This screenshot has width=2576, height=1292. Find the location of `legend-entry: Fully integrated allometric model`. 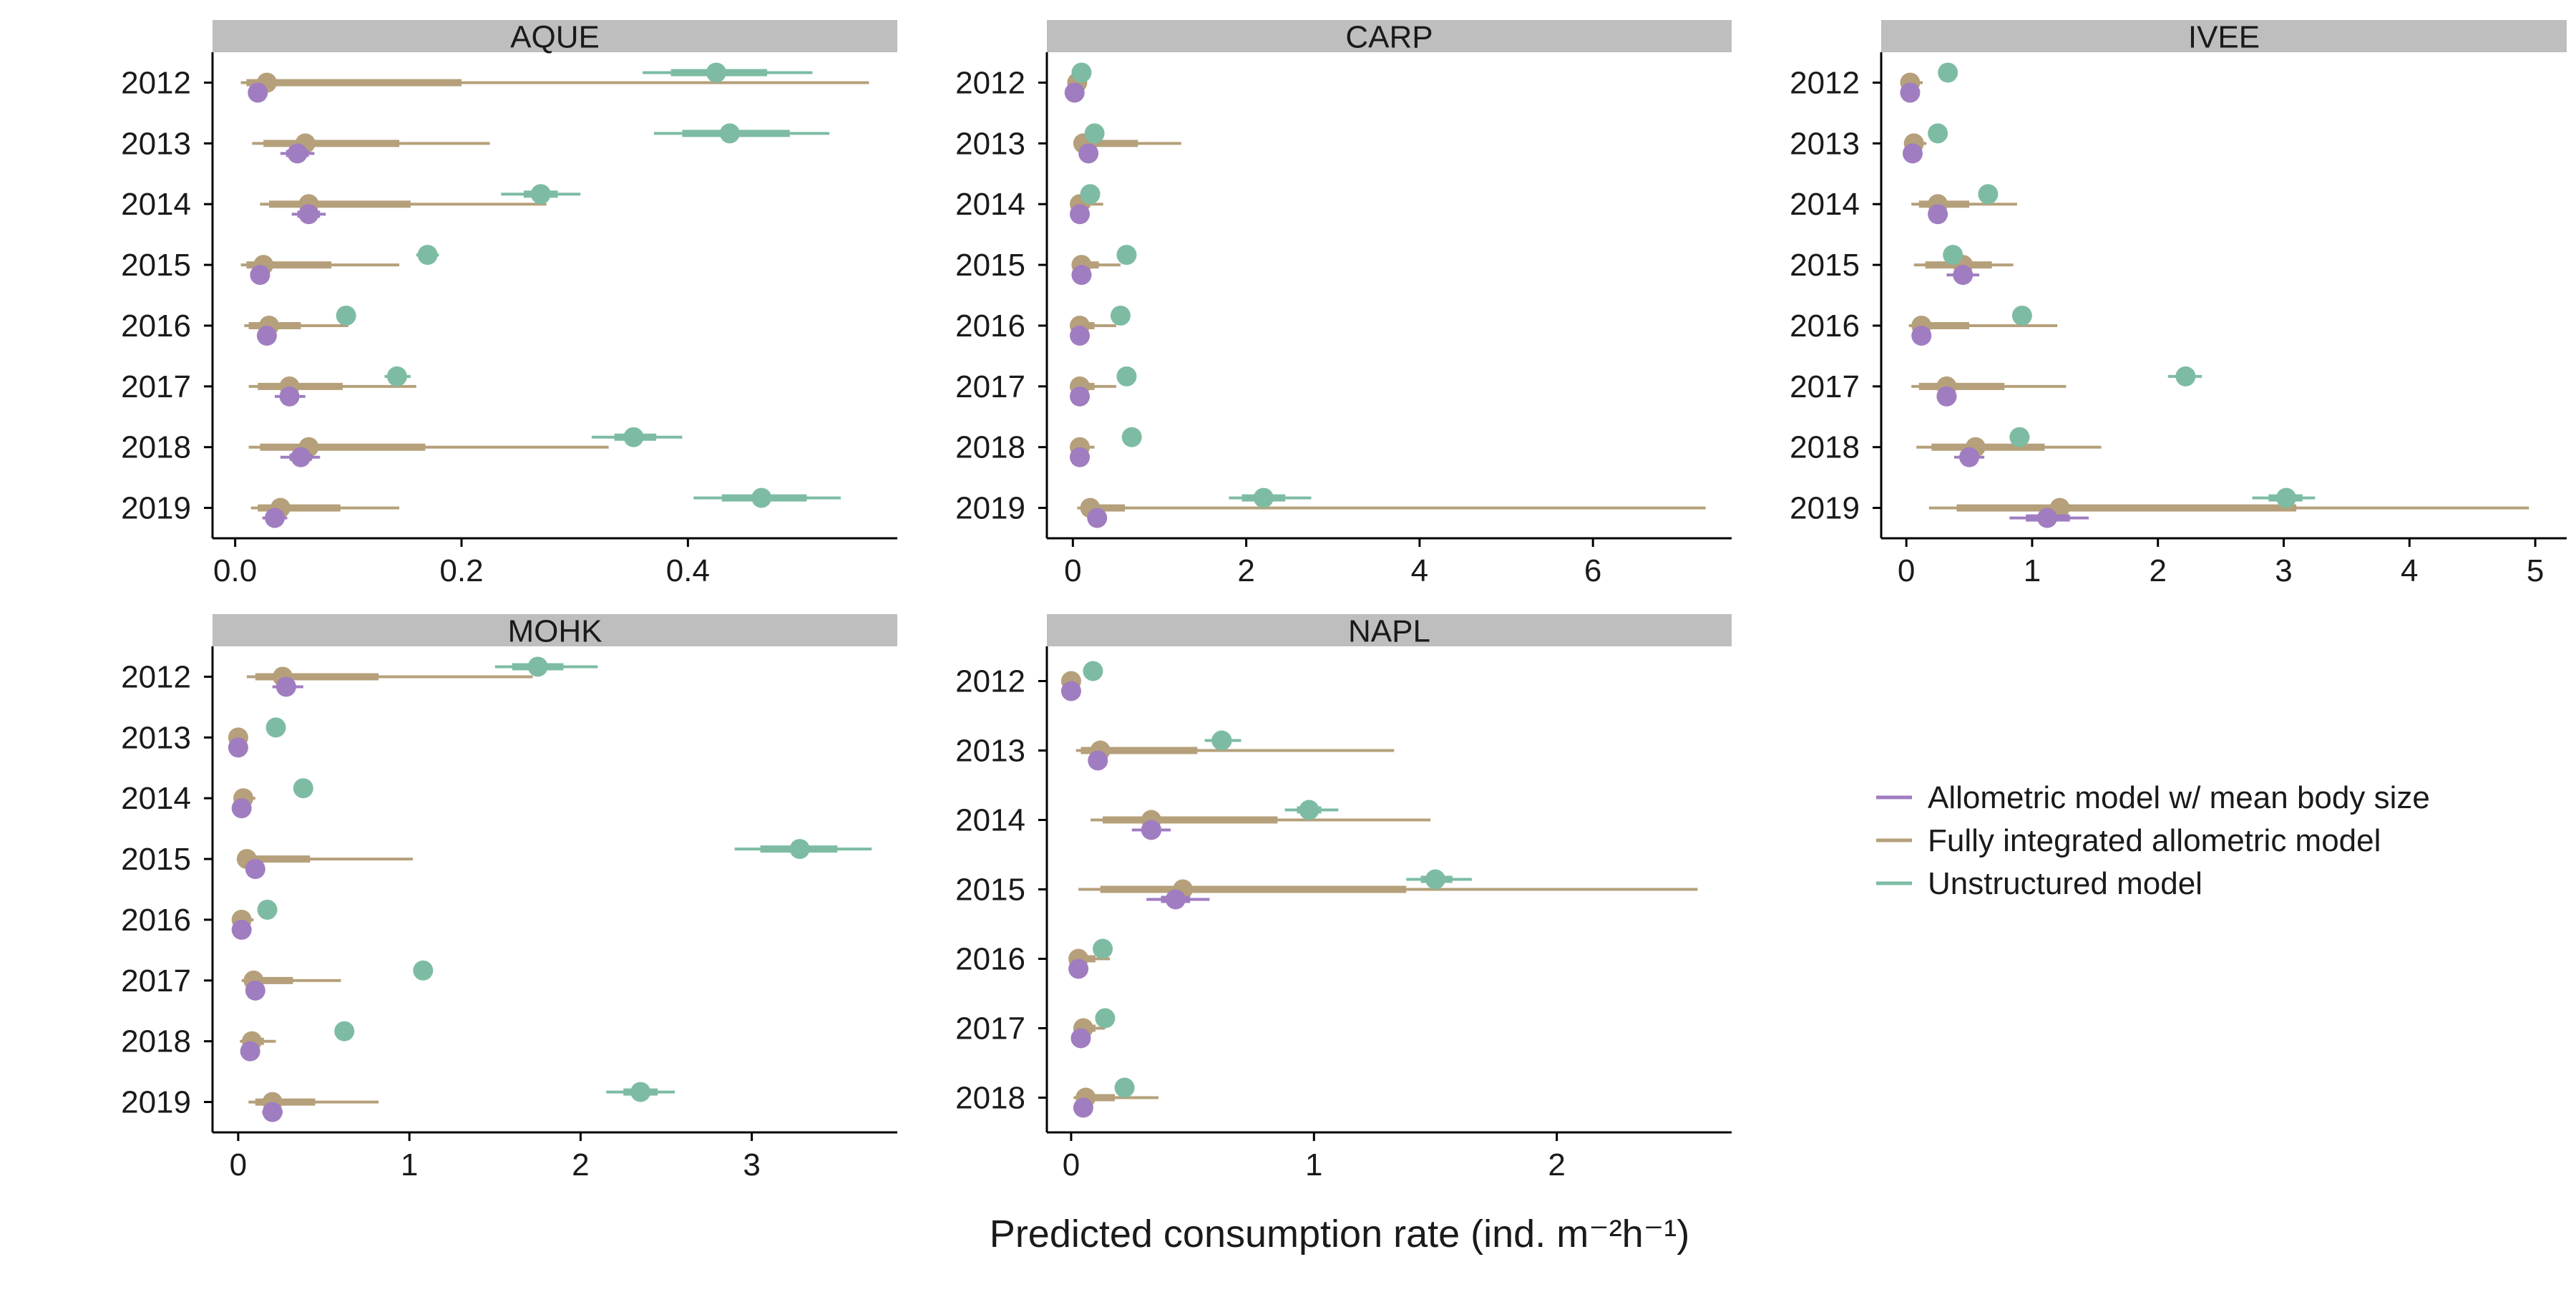

legend-entry: Fully integrated allometric model is located at coordinates (2128, 840).